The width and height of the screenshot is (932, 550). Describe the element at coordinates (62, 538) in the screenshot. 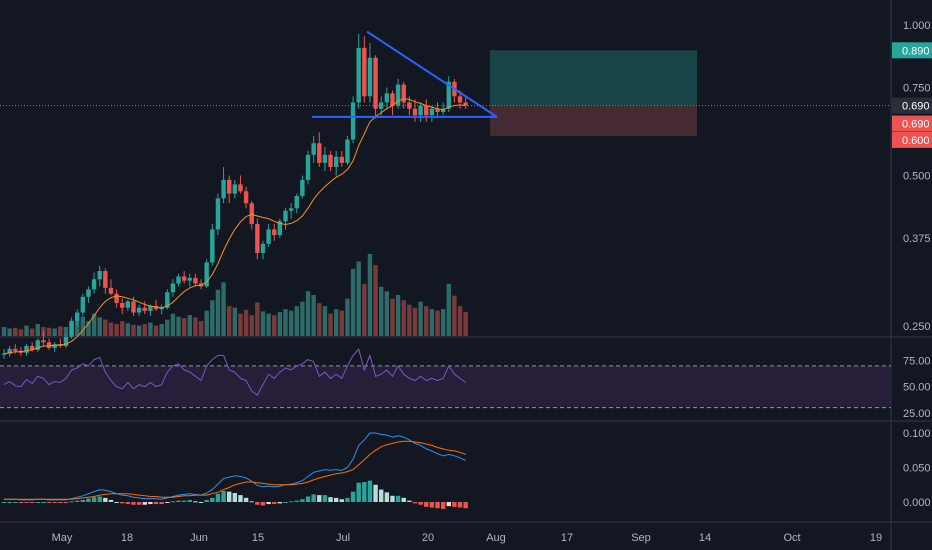

I see `time-tick-label: May` at that location.